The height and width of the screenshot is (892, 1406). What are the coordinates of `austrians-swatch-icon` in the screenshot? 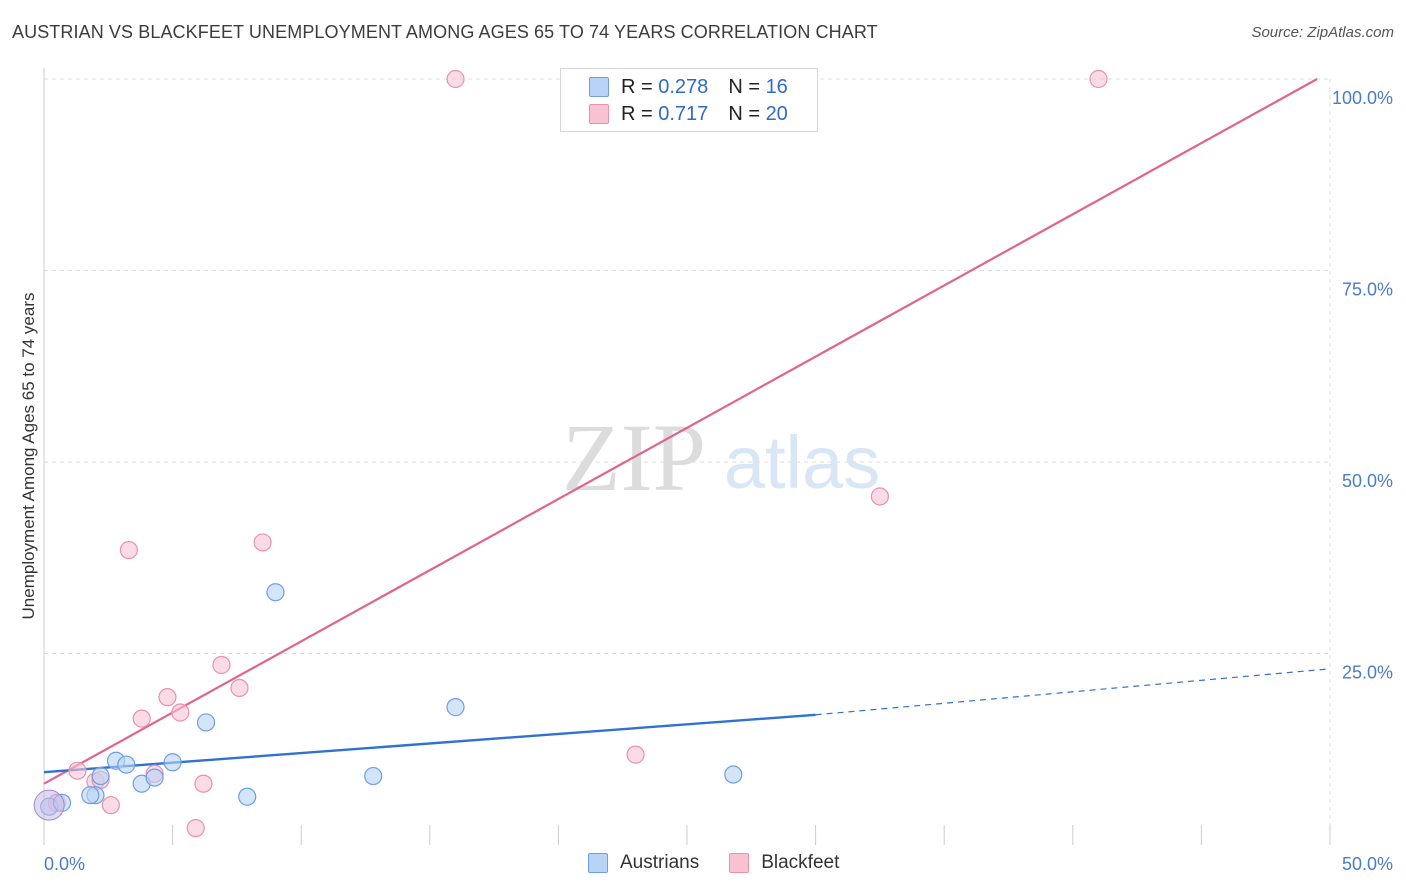 It's located at (599, 87).